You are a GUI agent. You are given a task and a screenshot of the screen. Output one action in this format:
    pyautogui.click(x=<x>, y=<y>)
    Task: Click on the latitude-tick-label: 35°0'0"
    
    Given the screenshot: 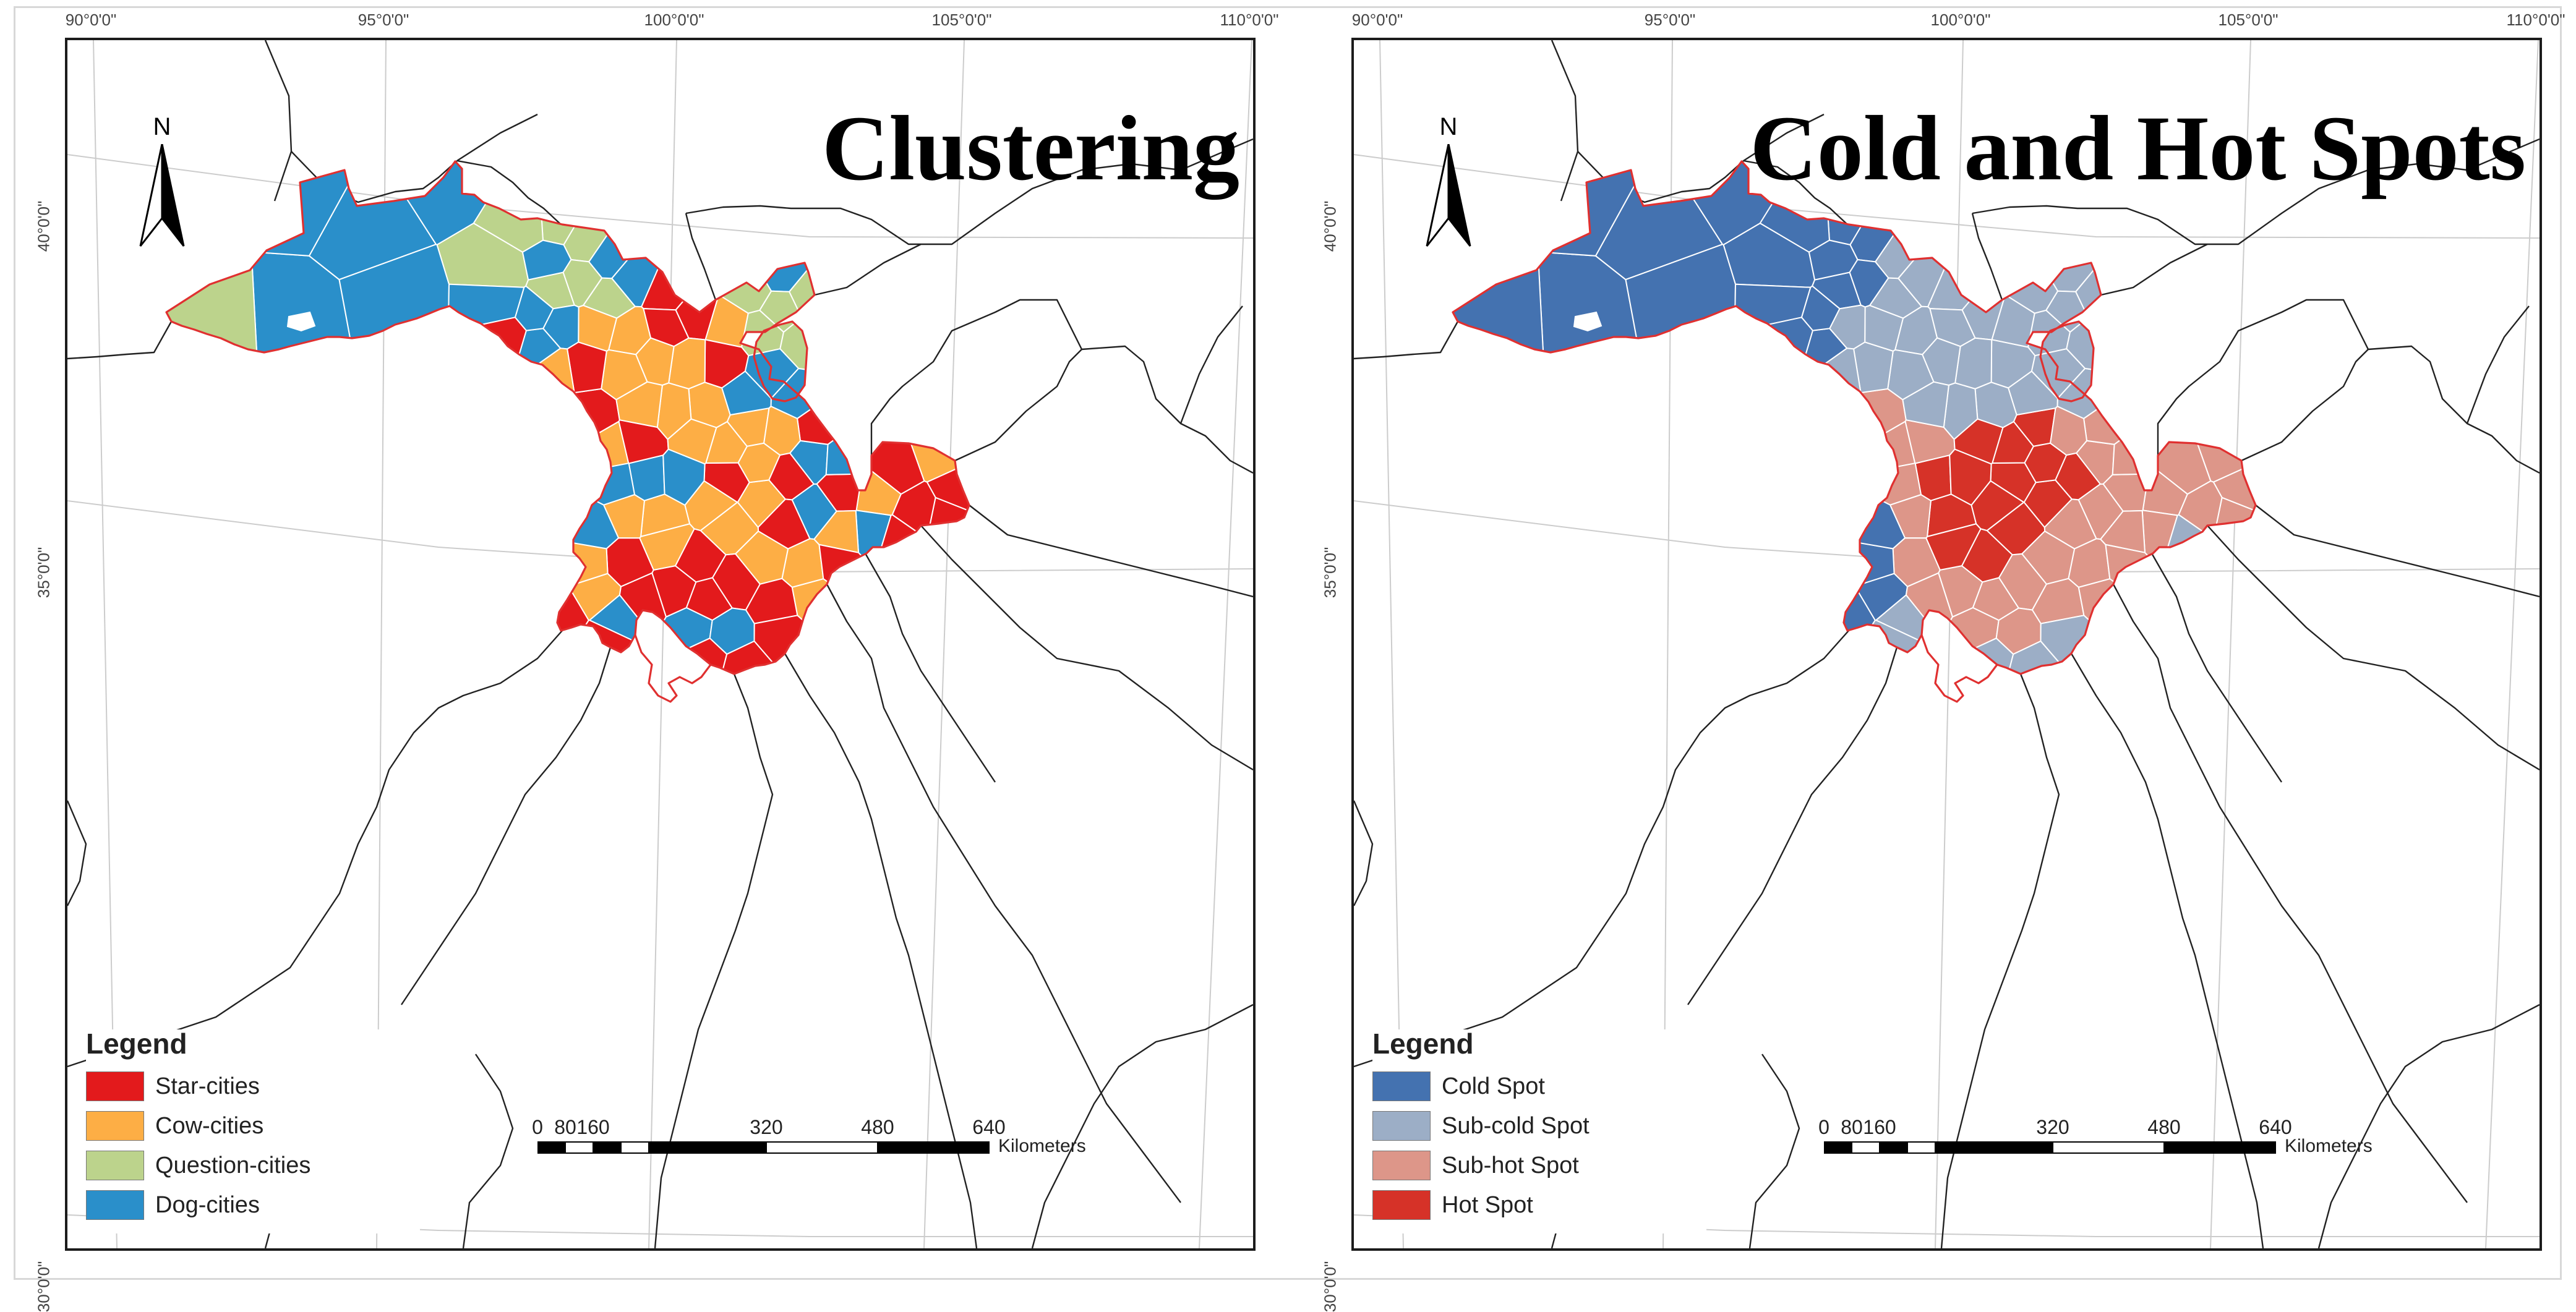 What is the action you would take?
    pyautogui.click(x=43, y=573)
    